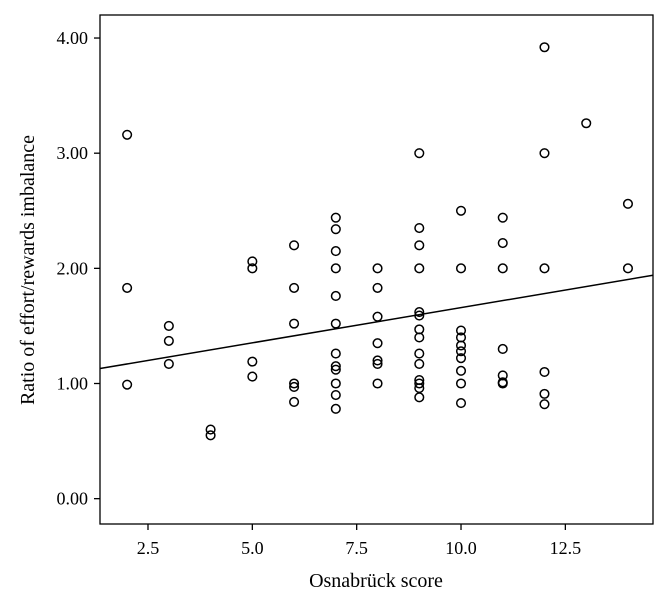 This screenshot has height=599, width=667. I want to click on y-axis-ticks: 0.00 1.00 2.00 3.00 4.00, so click(78, 268).